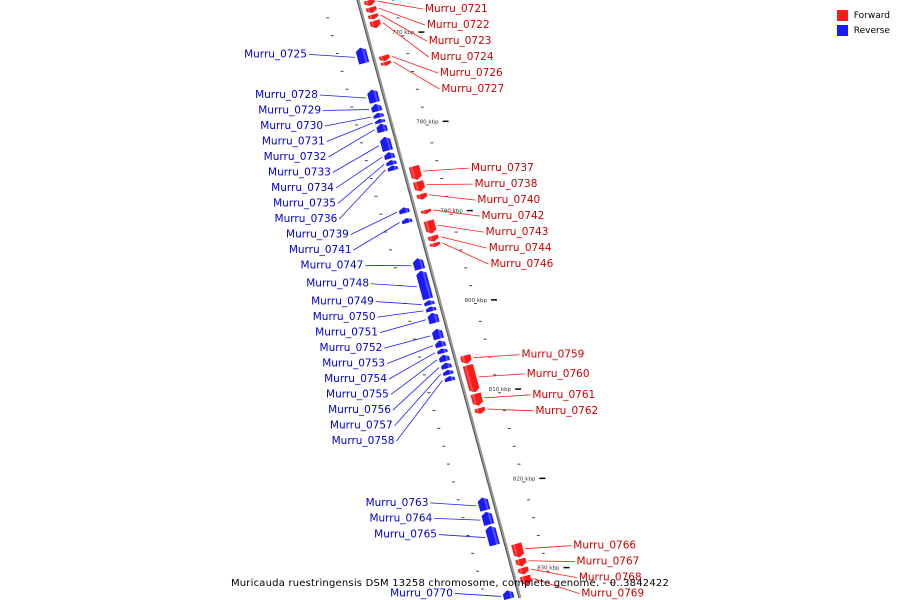 The image size is (900, 600). What do you see at coordinates (342, 302) in the screenshot?
I see `gene-label: Murru_0749` at bounding box center [342, 302].